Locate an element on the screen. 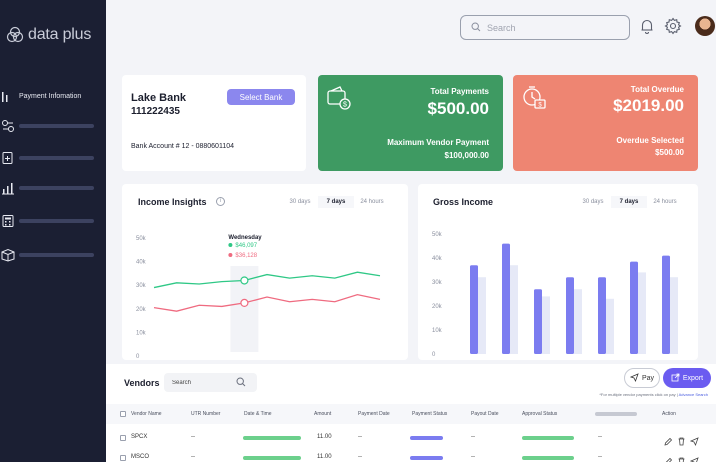  sidebar-item-documents is located at coordinates (53, 158).